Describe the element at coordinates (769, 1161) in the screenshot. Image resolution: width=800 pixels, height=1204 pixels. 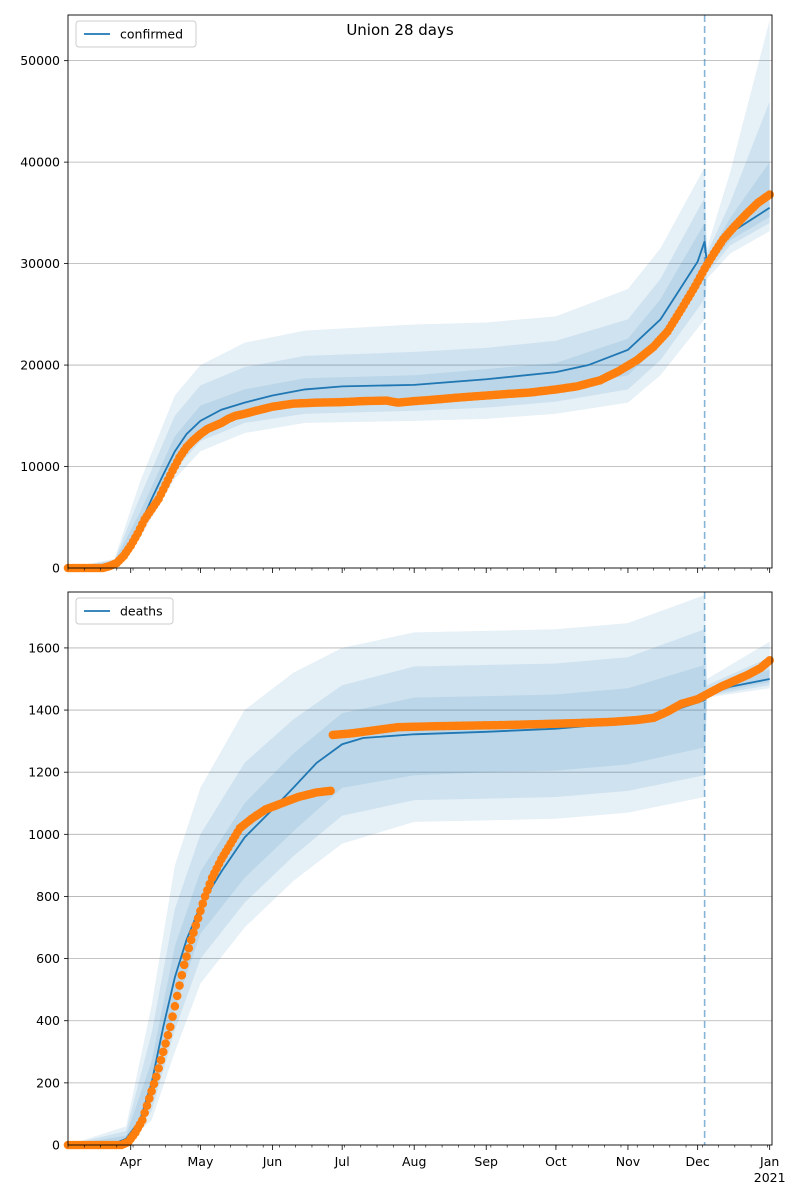
I see `x-tick-label: Jan` at that location.